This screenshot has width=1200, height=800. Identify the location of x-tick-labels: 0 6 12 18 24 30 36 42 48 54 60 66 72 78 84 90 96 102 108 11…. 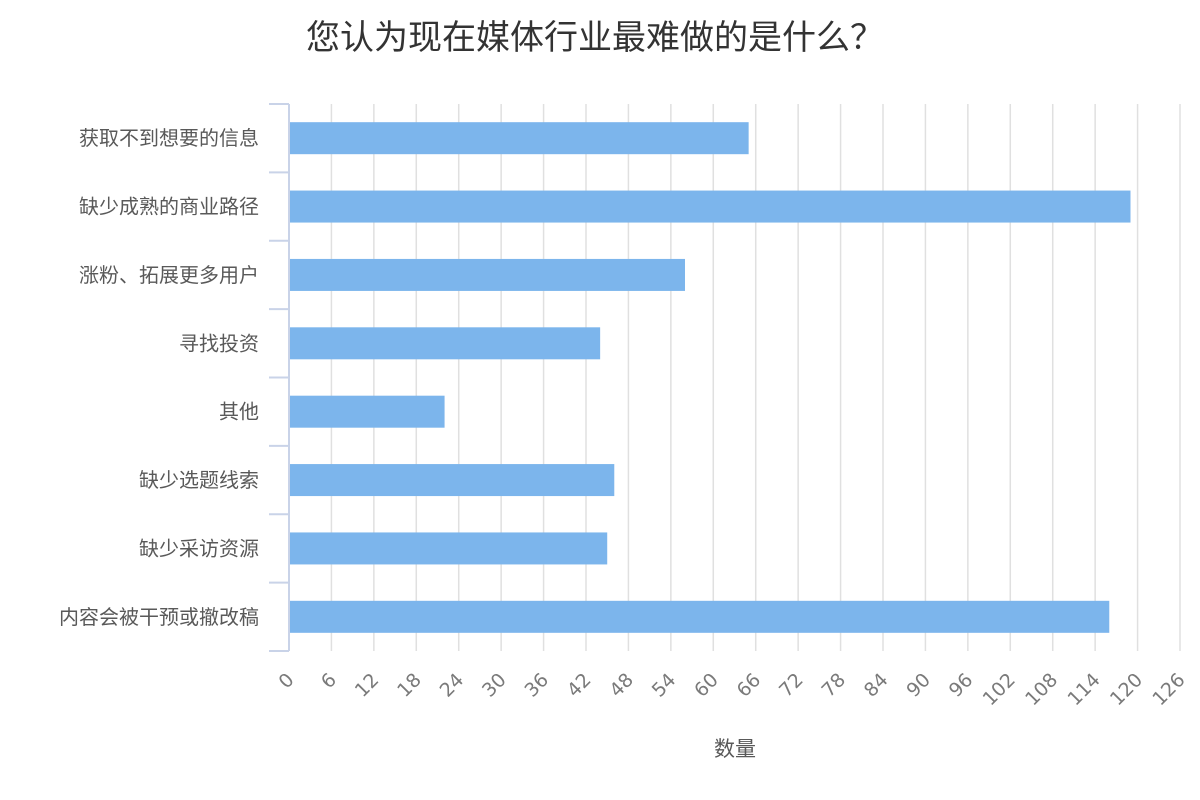
(731, 689).